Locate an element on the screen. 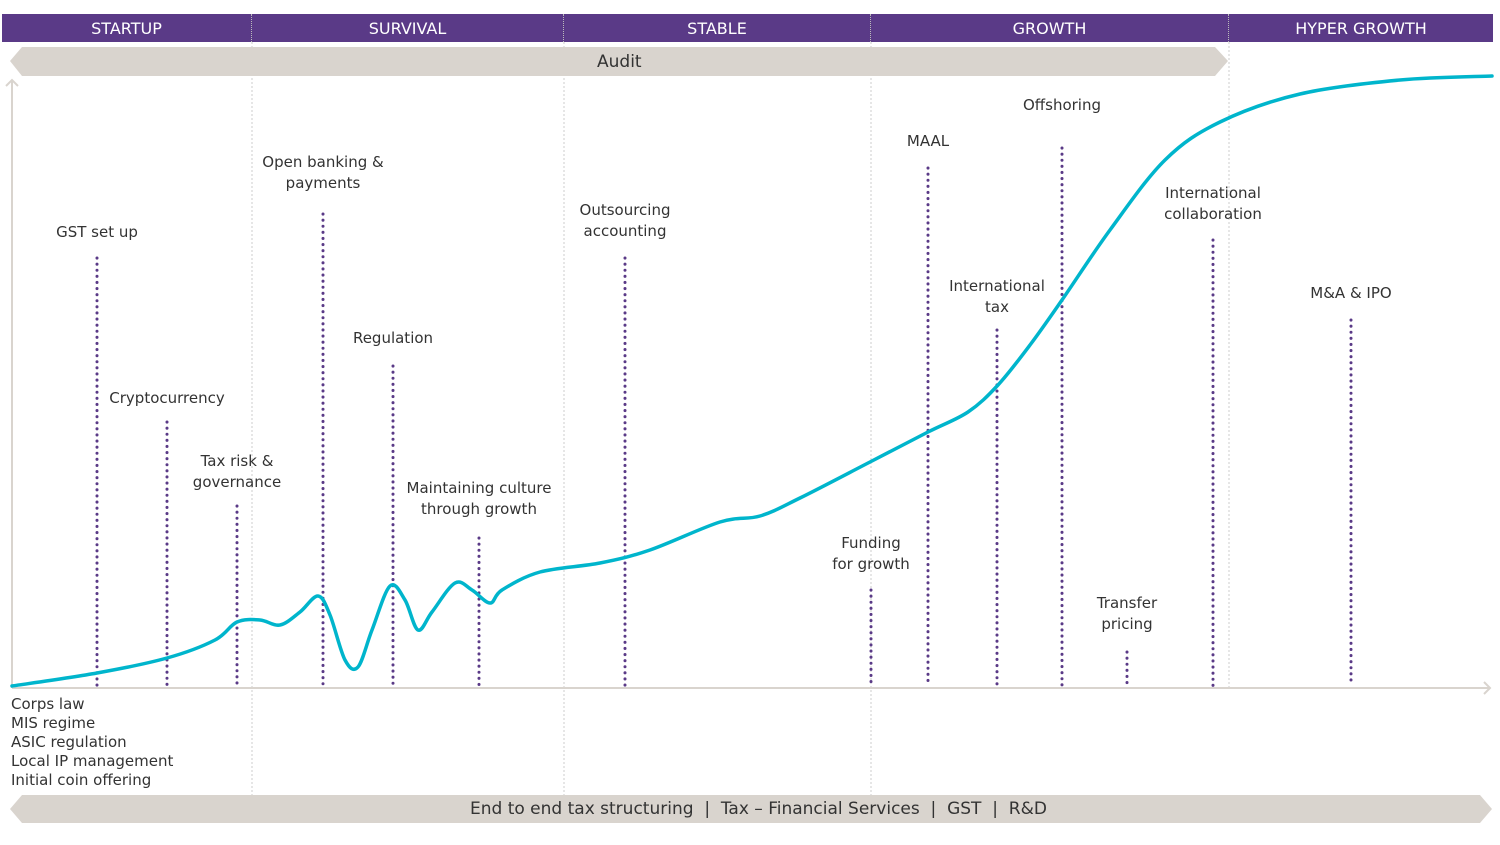 The width and height of the screenshot is (1500, 845). milestone-label-line: Open banking & is located at coordinates (323, 162).